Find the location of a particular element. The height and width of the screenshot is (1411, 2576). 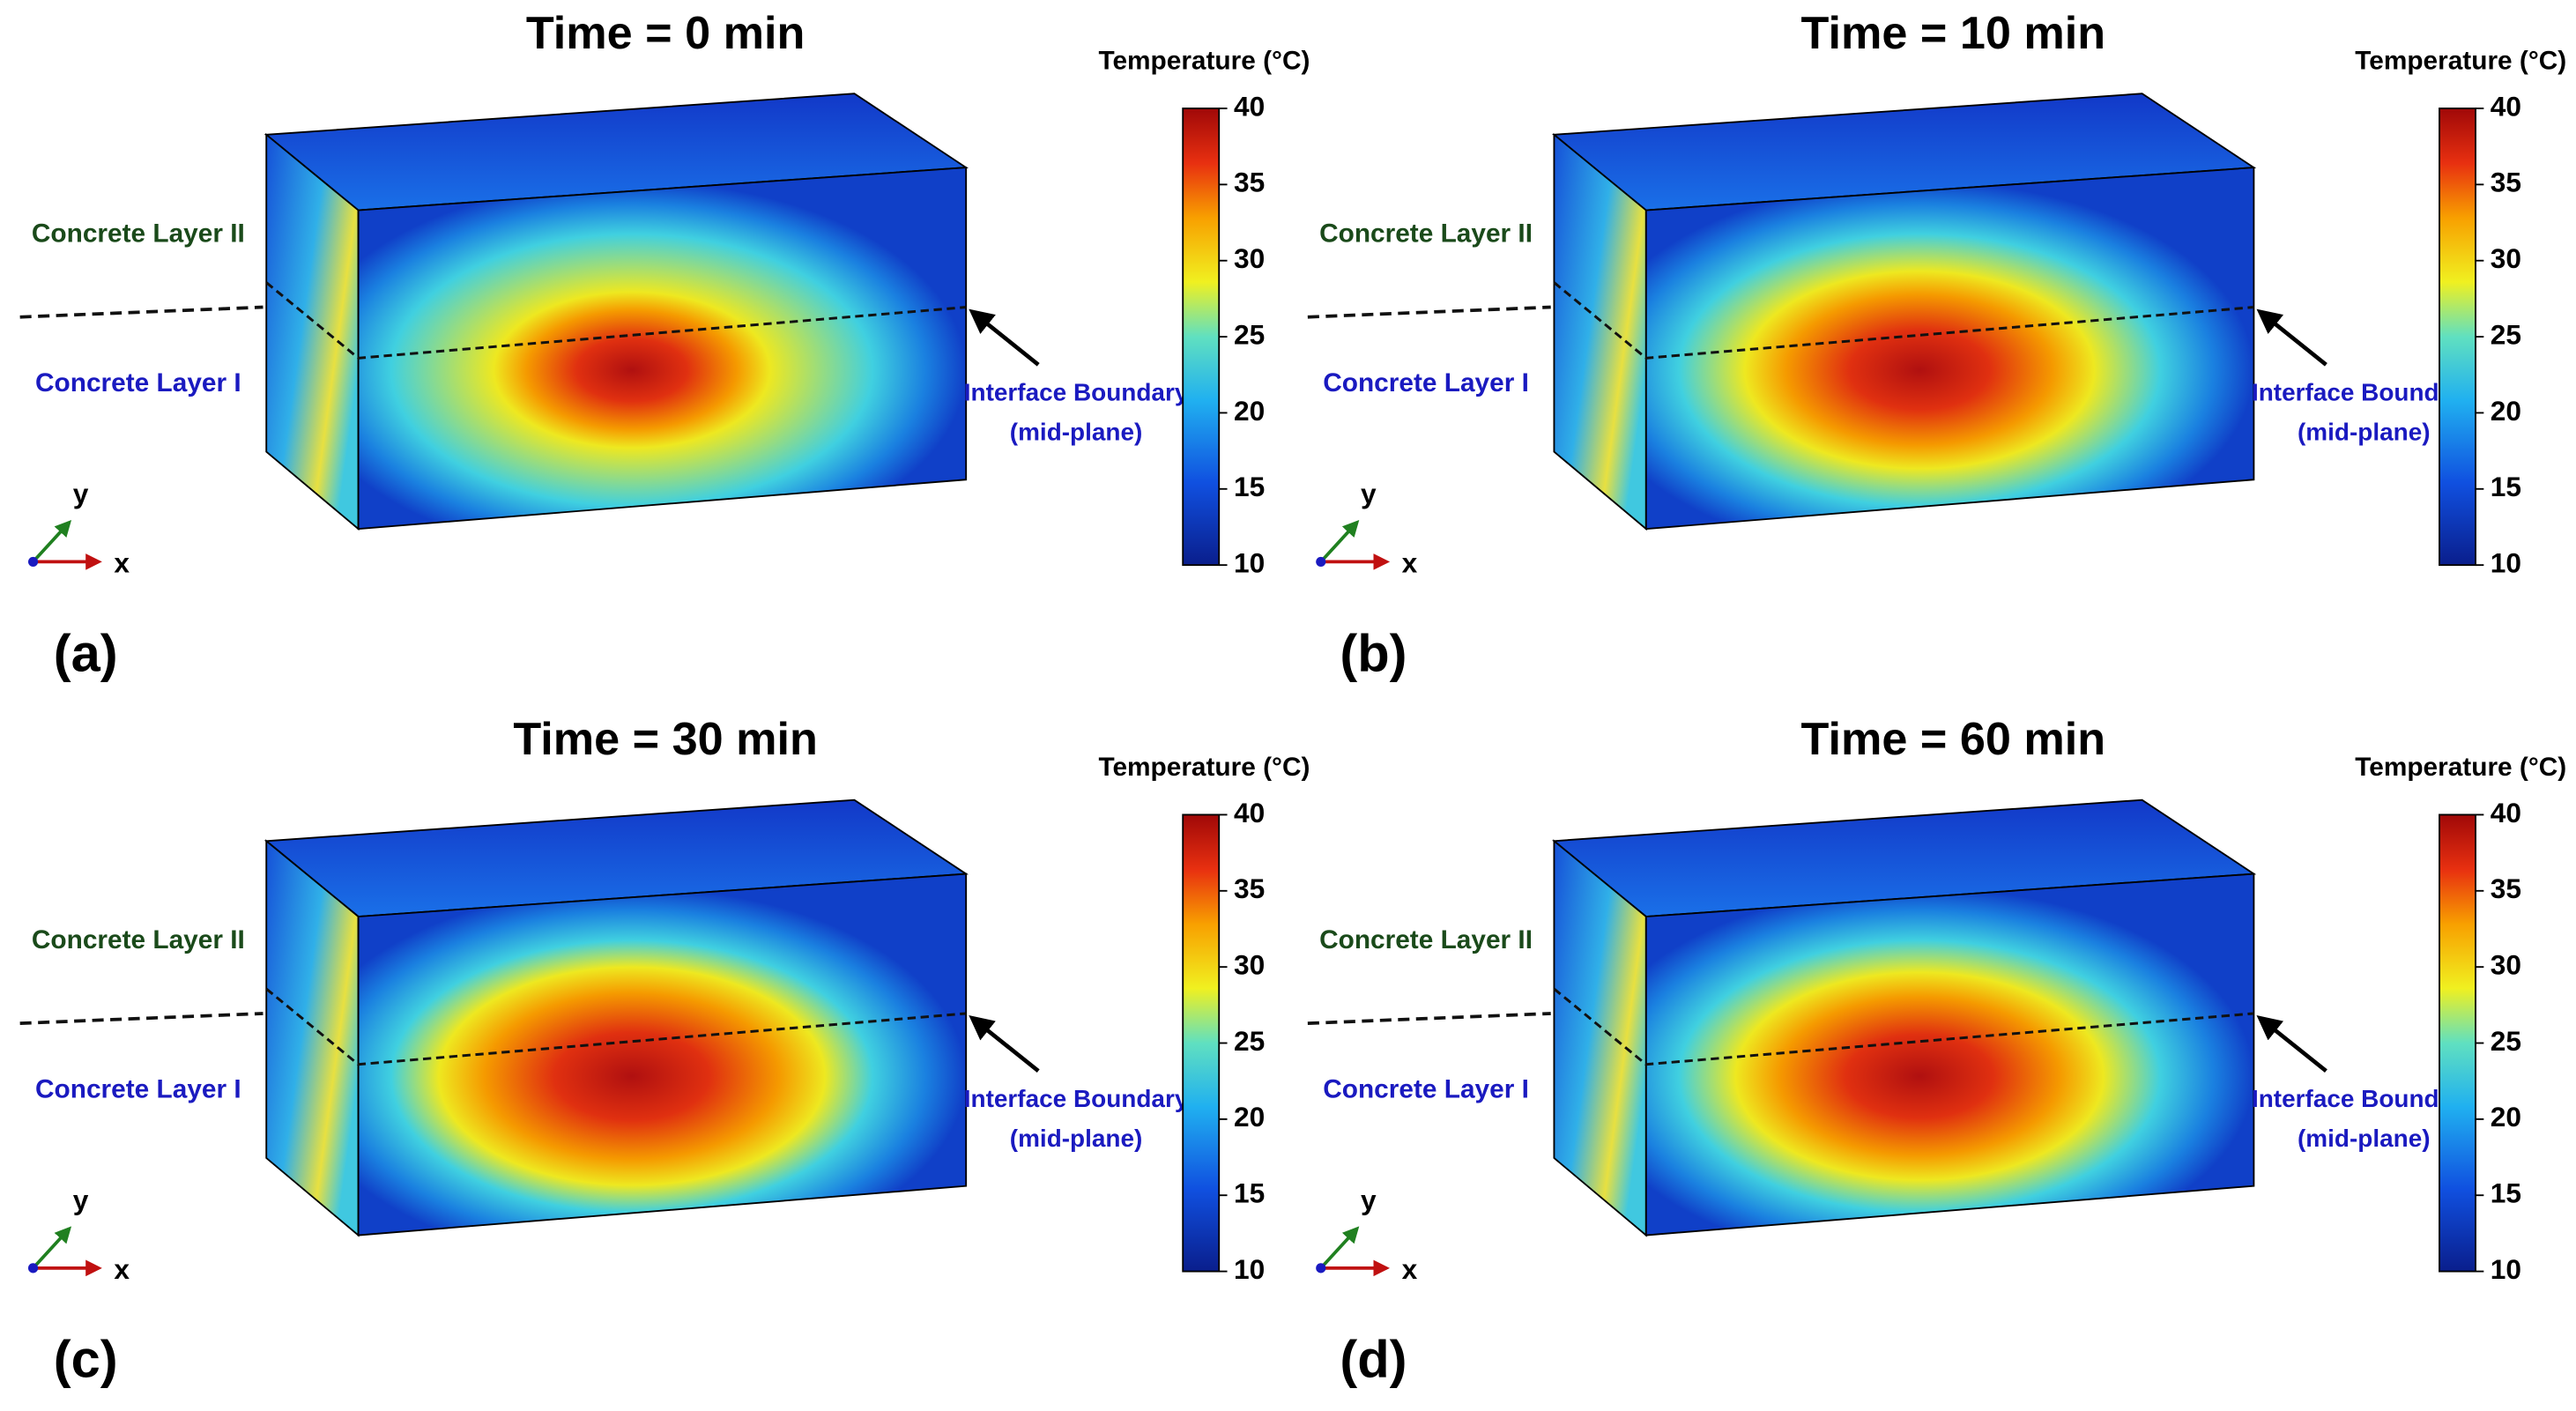

panel-label: (d) is located at coordinates (1373, 1359).